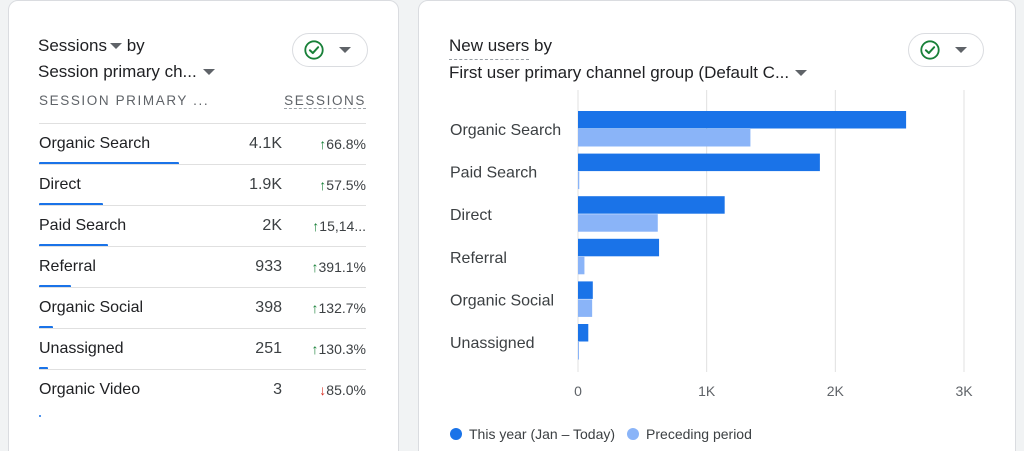 The height and width of the screenshot is (451, 1024). Describe the element at coordinates (342, 267) in the screenshot. I see `row-change-value: 391.1%` at that location.